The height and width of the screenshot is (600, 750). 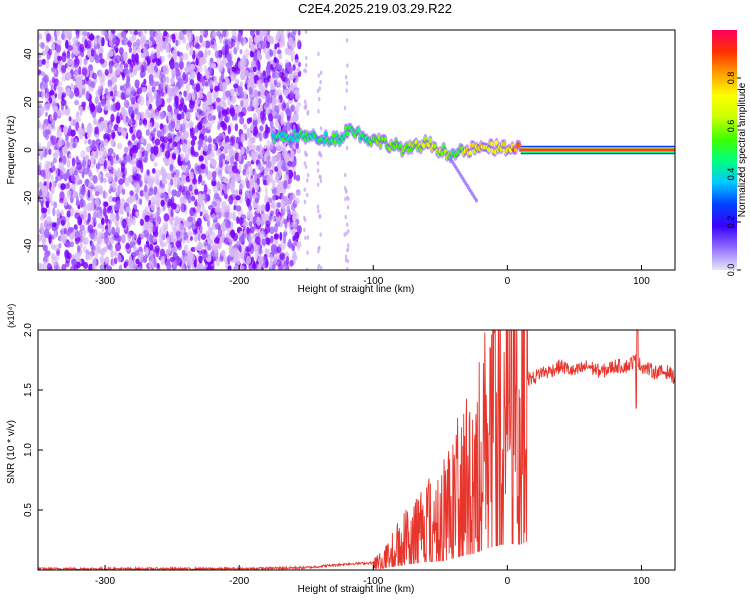 I want to click on spectrogram-ridge, so click(x=472, y=162).